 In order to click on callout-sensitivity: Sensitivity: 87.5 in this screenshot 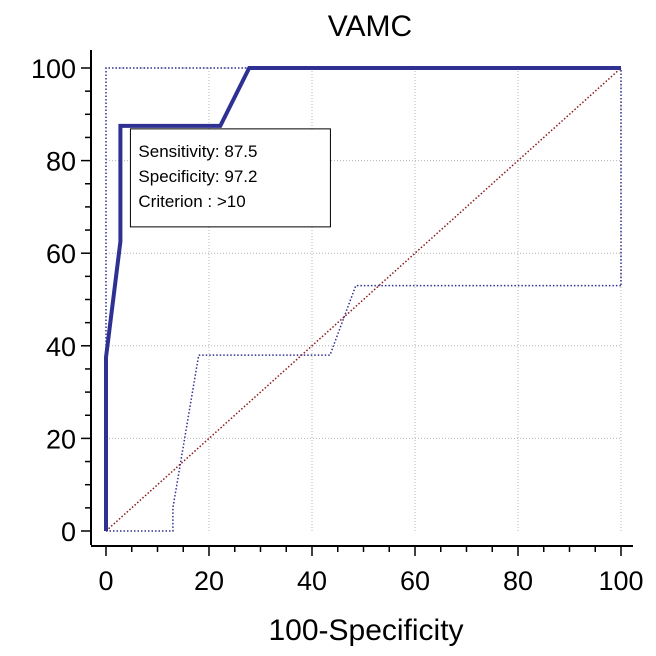, I will do `click(197, 151)`.